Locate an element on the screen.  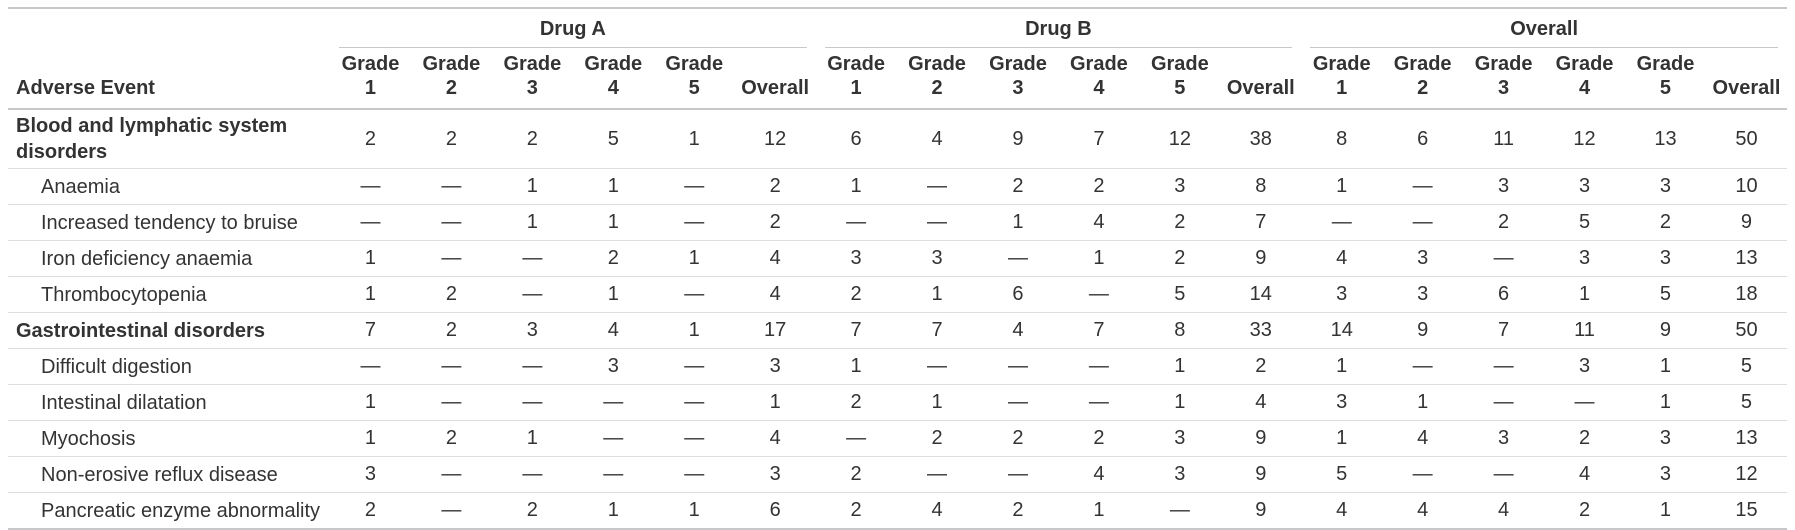
group-header-drug-a: Drug A is located at coordinates (573, 27).